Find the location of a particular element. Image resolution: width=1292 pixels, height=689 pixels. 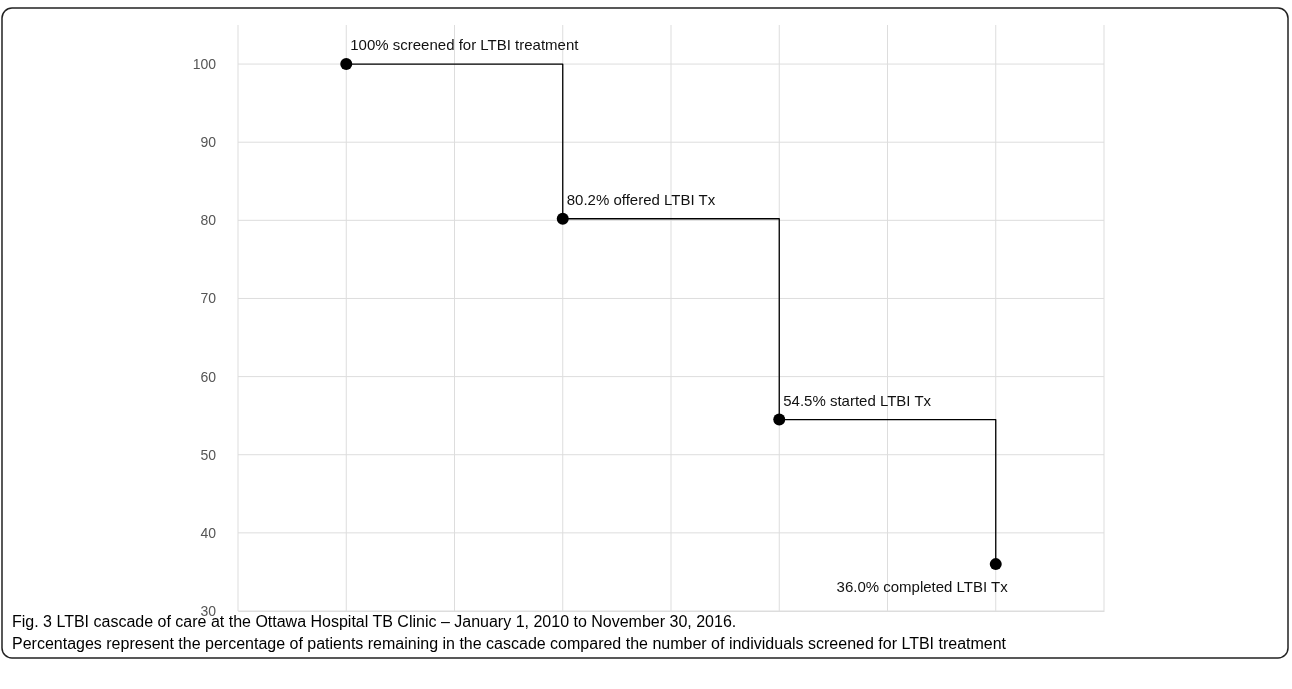

y-tick-label: 80 is located at coordinates (208, 220).